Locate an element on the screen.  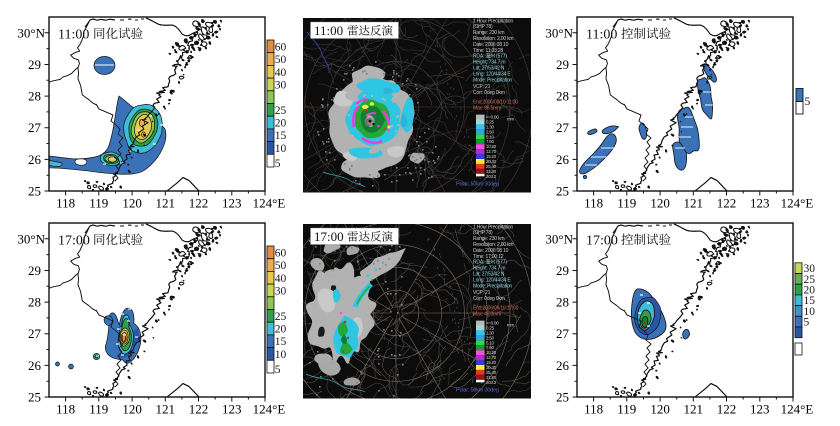
svg-text: Lat: 27/53/42 N is located at coordinates (489, 275).